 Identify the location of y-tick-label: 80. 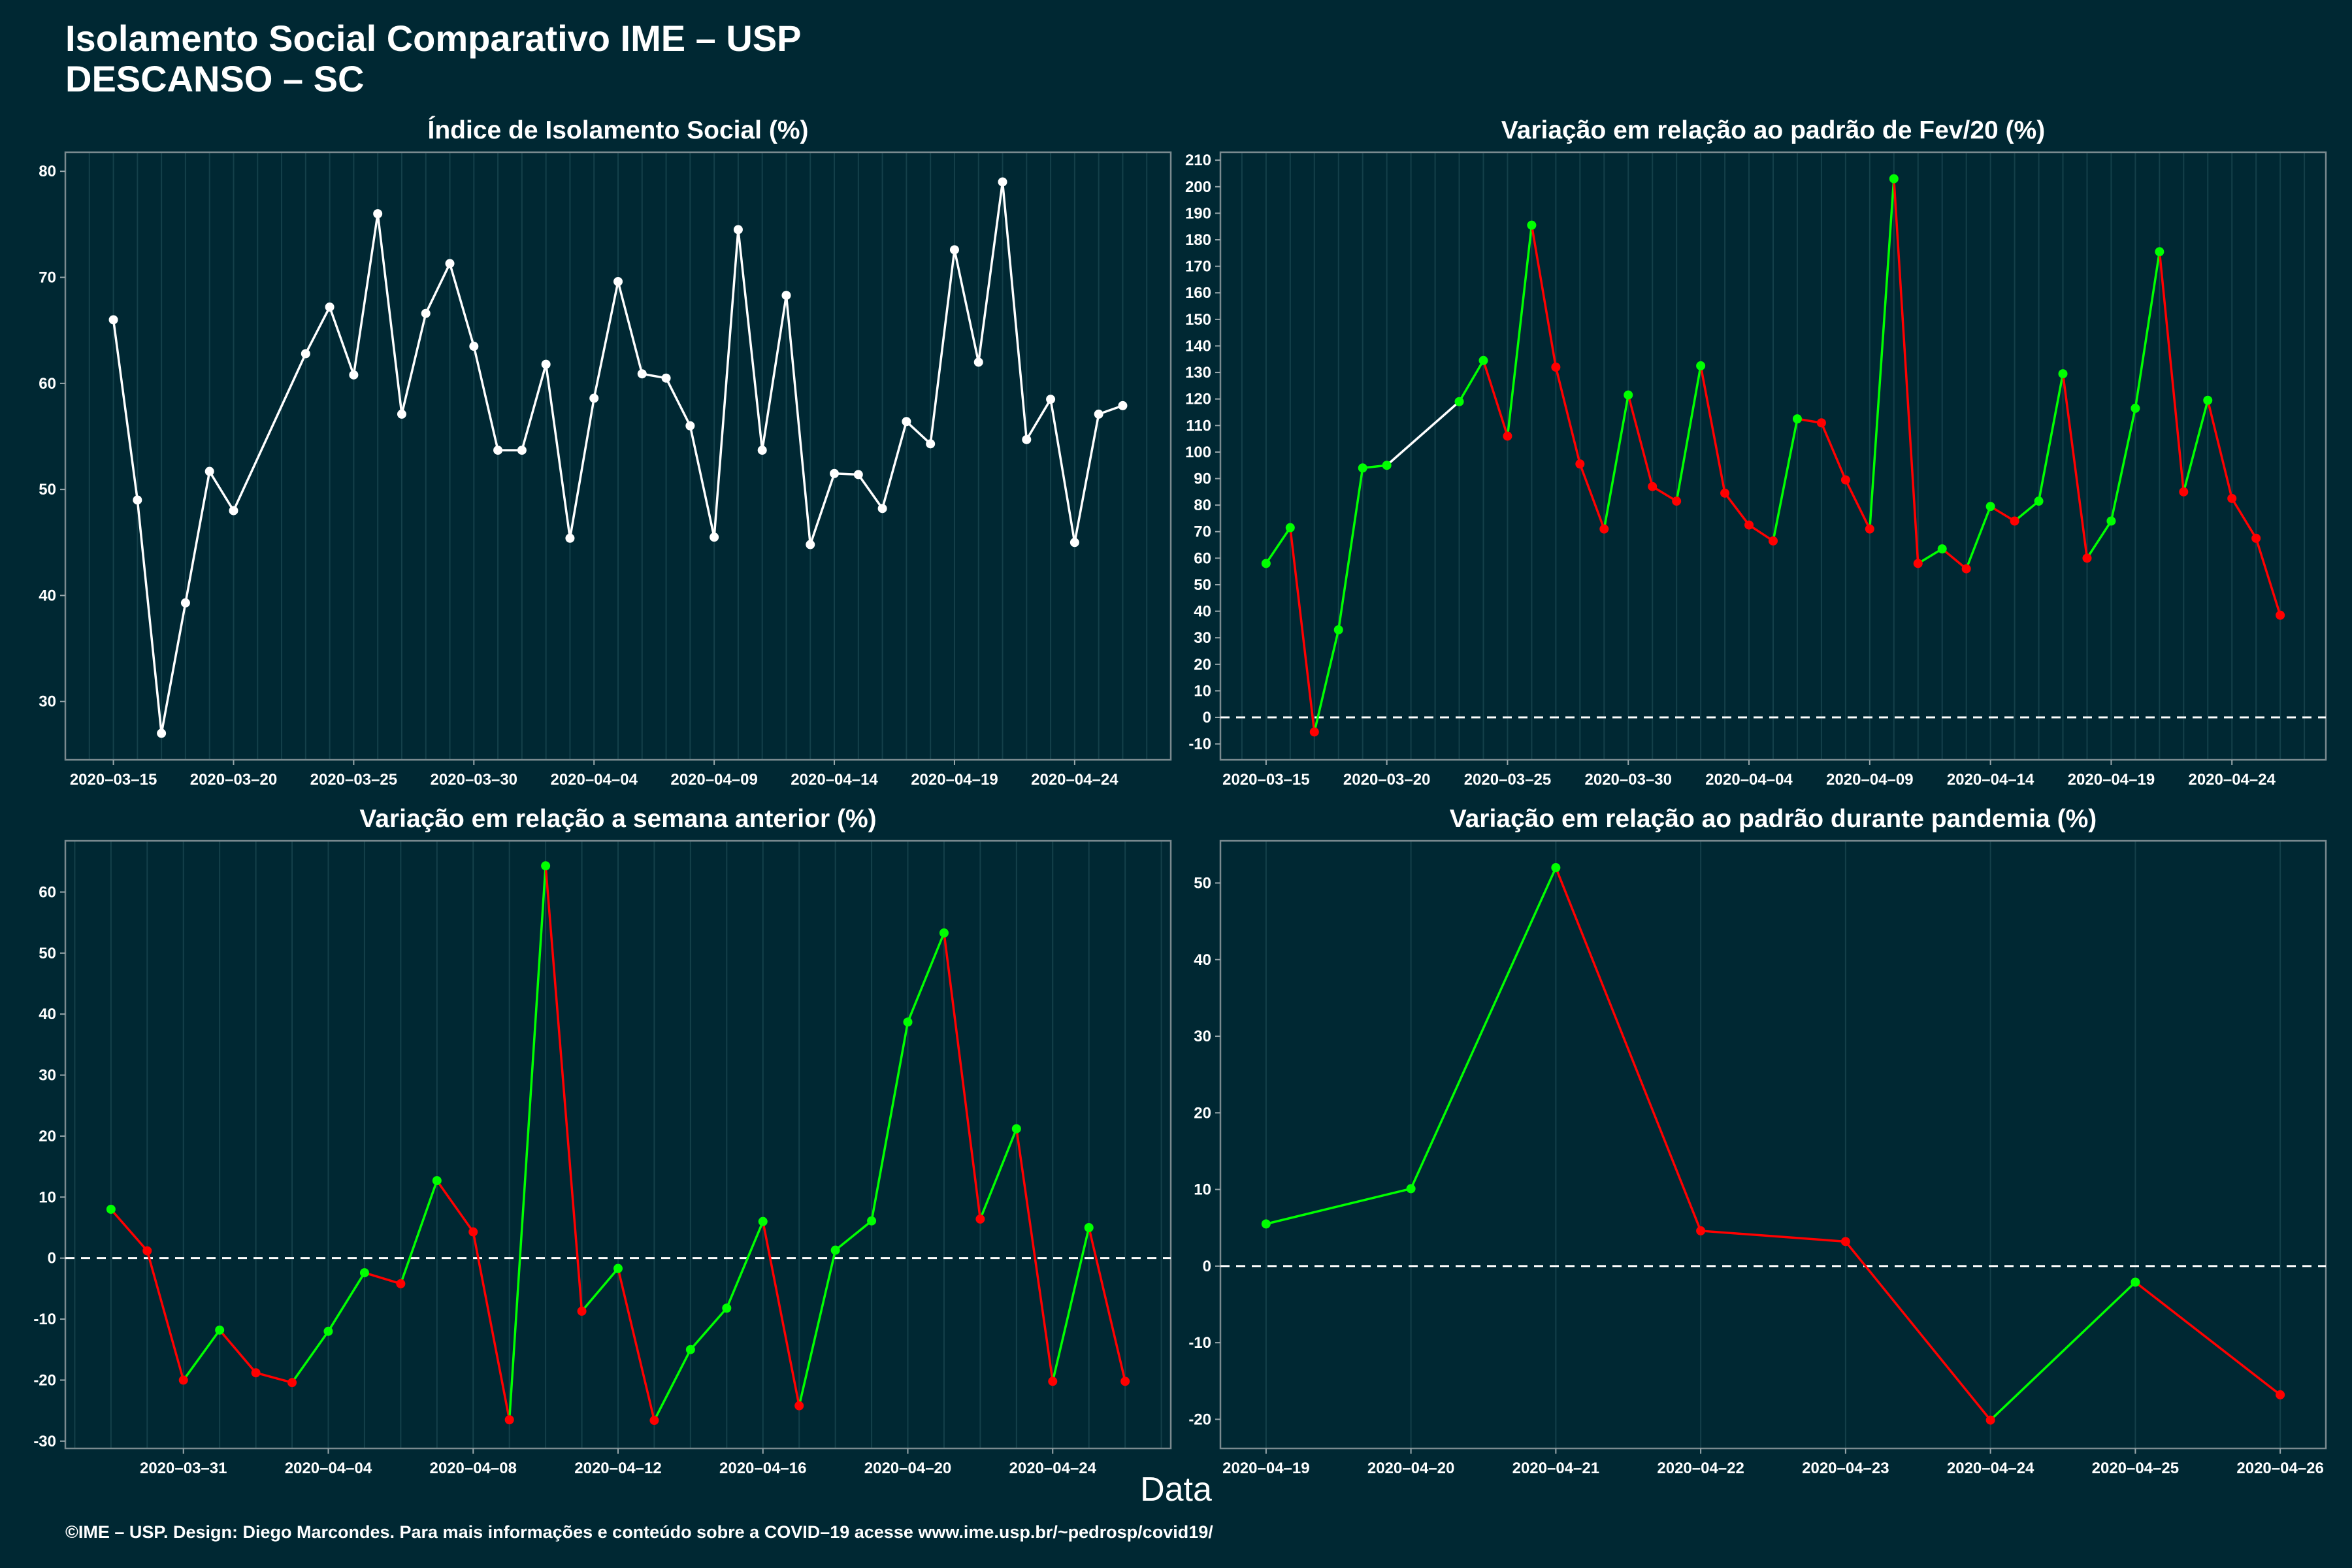
(1202, 505).